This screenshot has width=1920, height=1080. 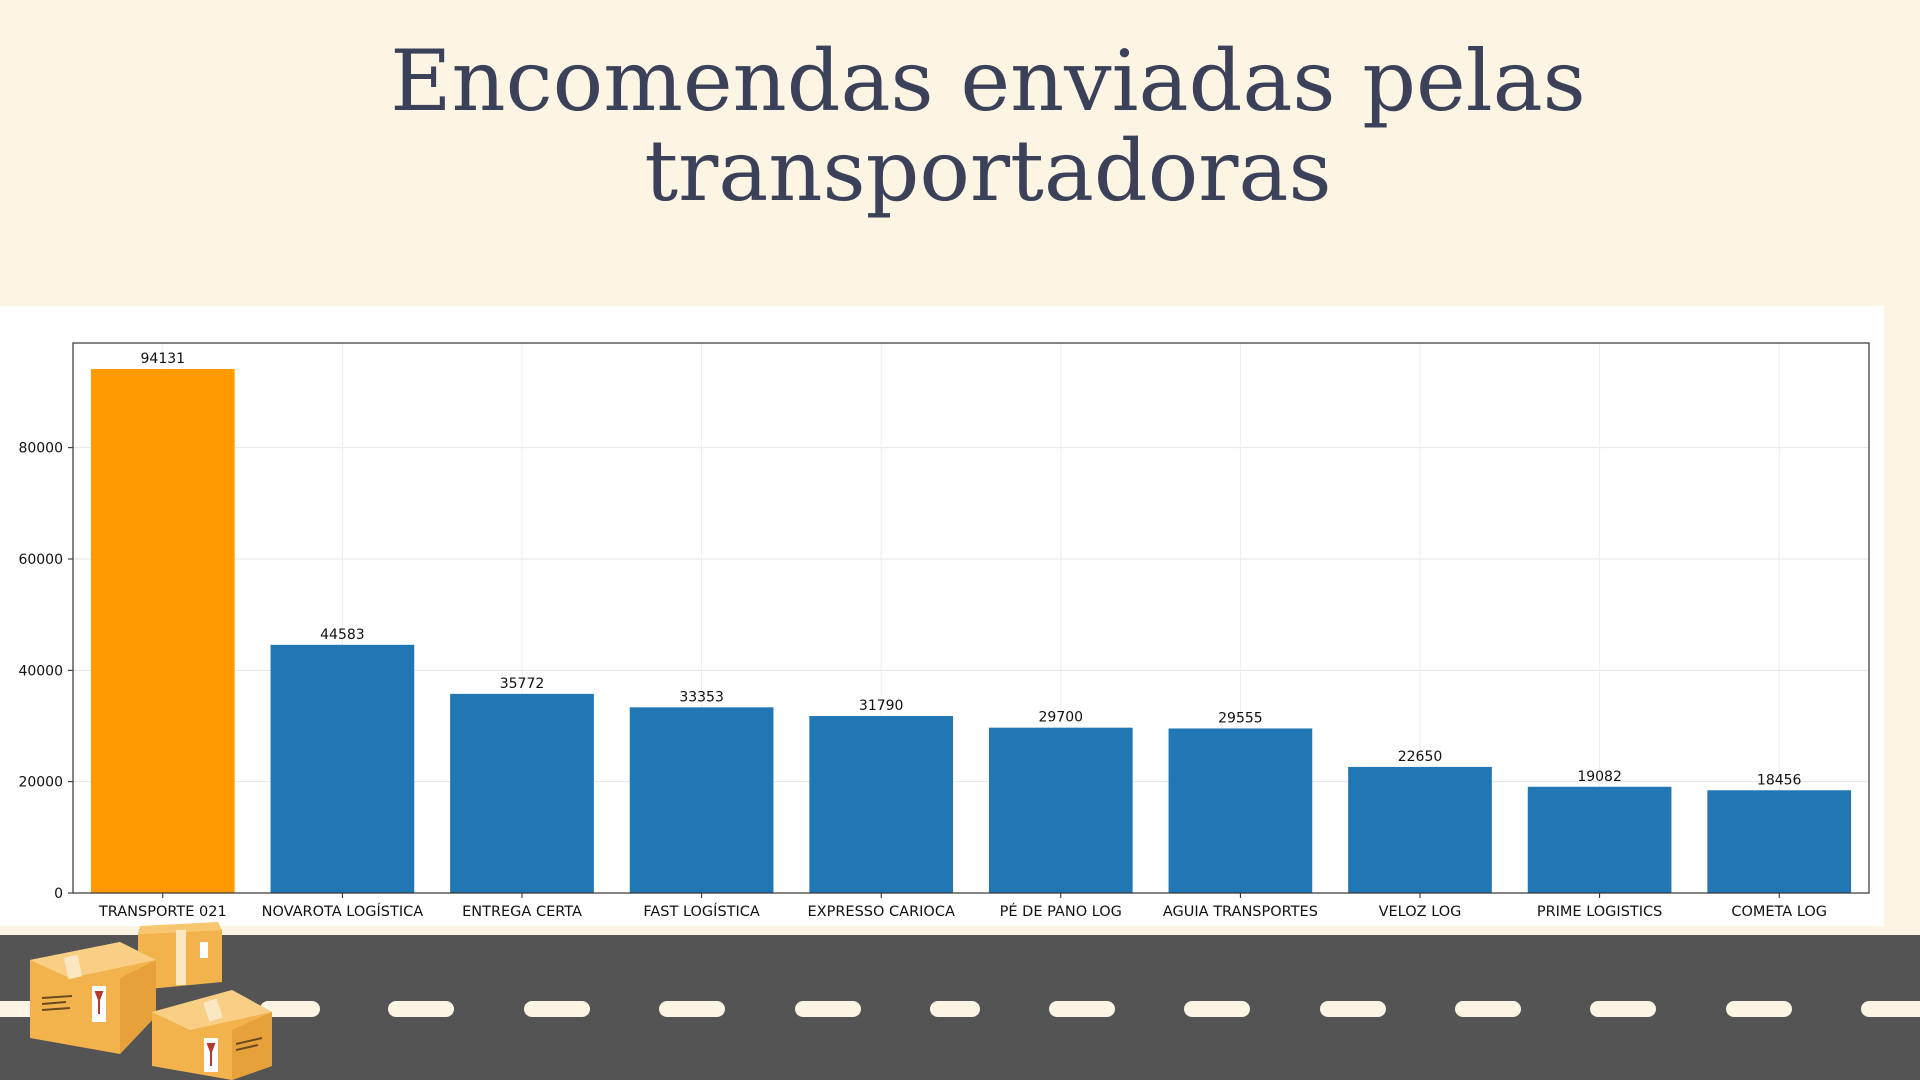 I want to click on x-tick-label: AGUIA TRANSPORTES, so click(x=1240, y=912).